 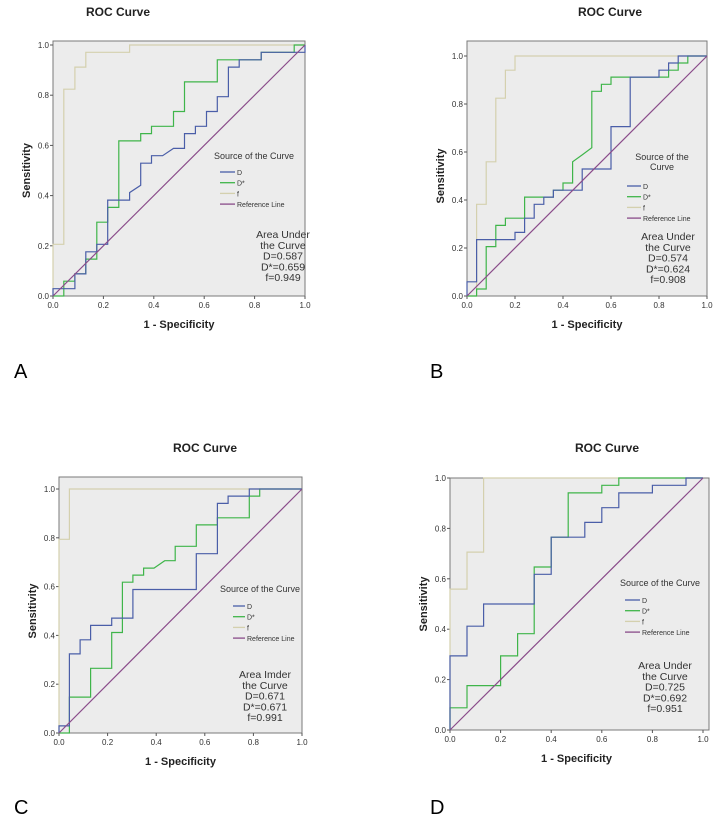 What do you see at coordinates (668, 269) in the screenshot?
I see `auc-annotation: D*=0.624` at bounding box center [668, 269].